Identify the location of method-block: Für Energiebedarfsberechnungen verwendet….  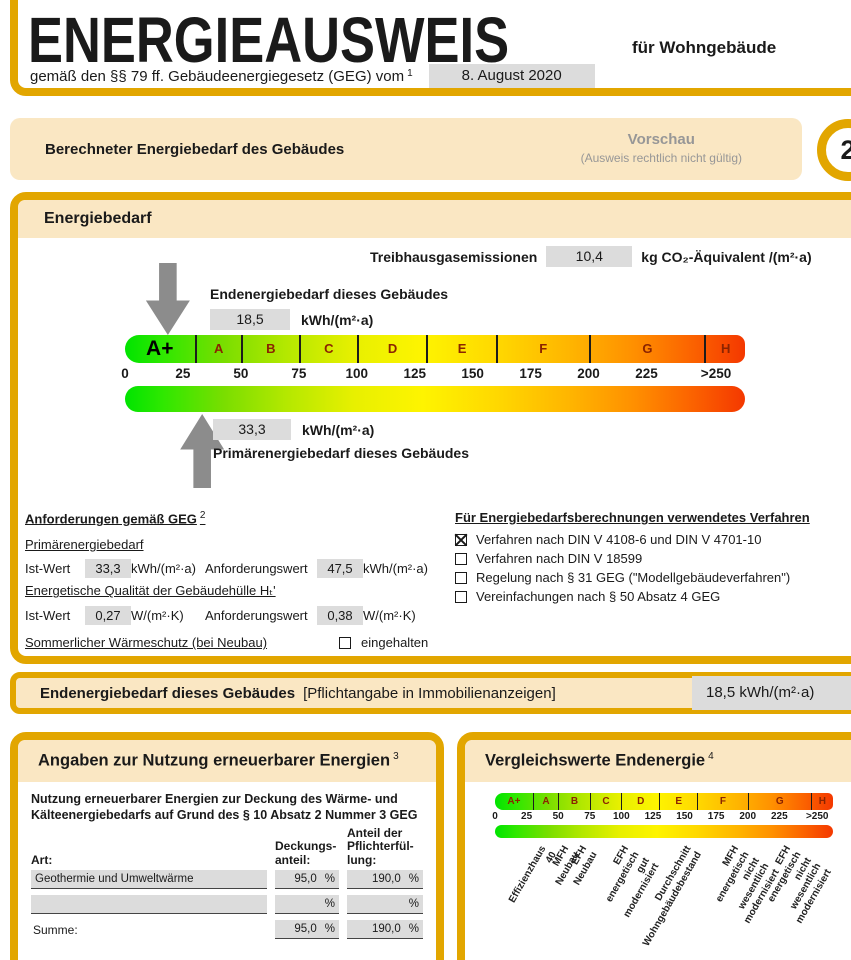
(653, 558).